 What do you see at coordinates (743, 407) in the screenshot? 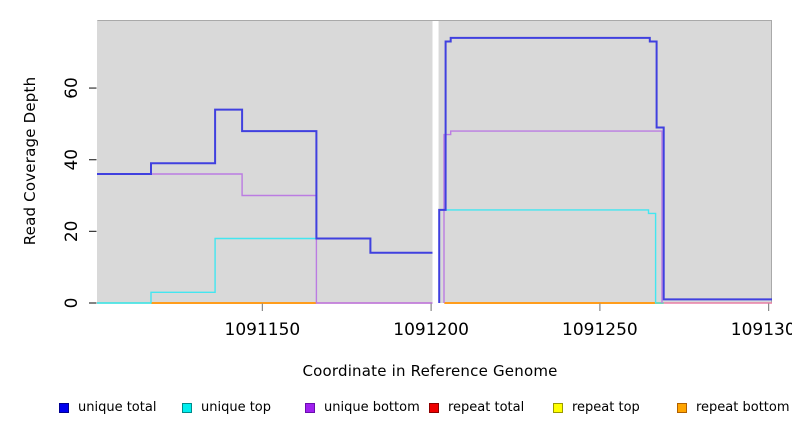
I see `legend-label: repeat bottom` at bounding box center [743, 407].